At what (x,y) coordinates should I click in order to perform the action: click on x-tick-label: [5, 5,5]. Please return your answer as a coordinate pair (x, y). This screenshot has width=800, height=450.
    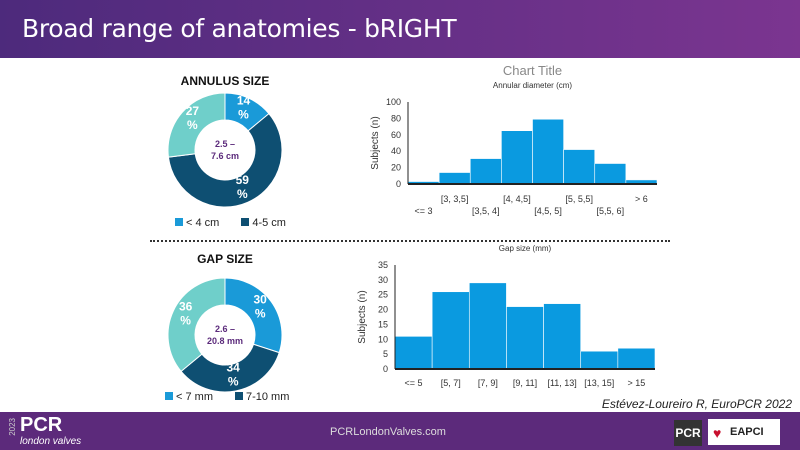
    Looking at the image, I should click on (579, 199).